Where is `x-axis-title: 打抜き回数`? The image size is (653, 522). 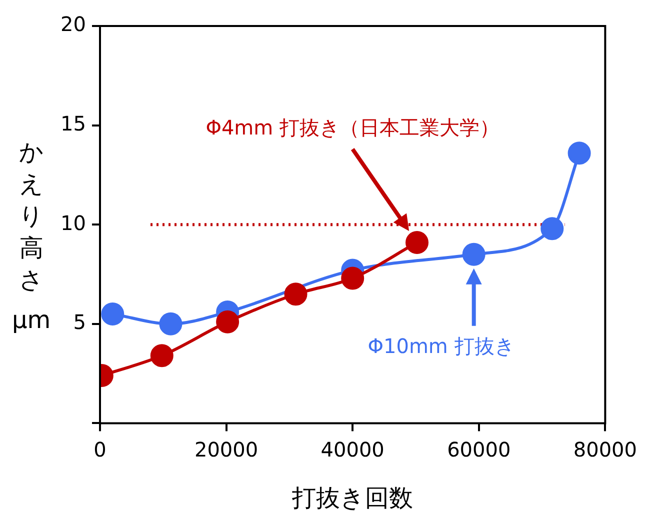
x-axis-title: 打抜き回数 is located at coordinates (352, 498).